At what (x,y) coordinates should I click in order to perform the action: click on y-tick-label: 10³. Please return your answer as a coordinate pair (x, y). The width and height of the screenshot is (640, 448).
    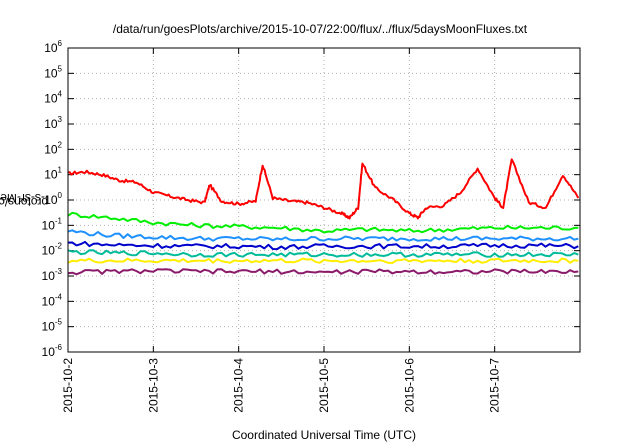
    Looking at the image, I should click on (53, 123).